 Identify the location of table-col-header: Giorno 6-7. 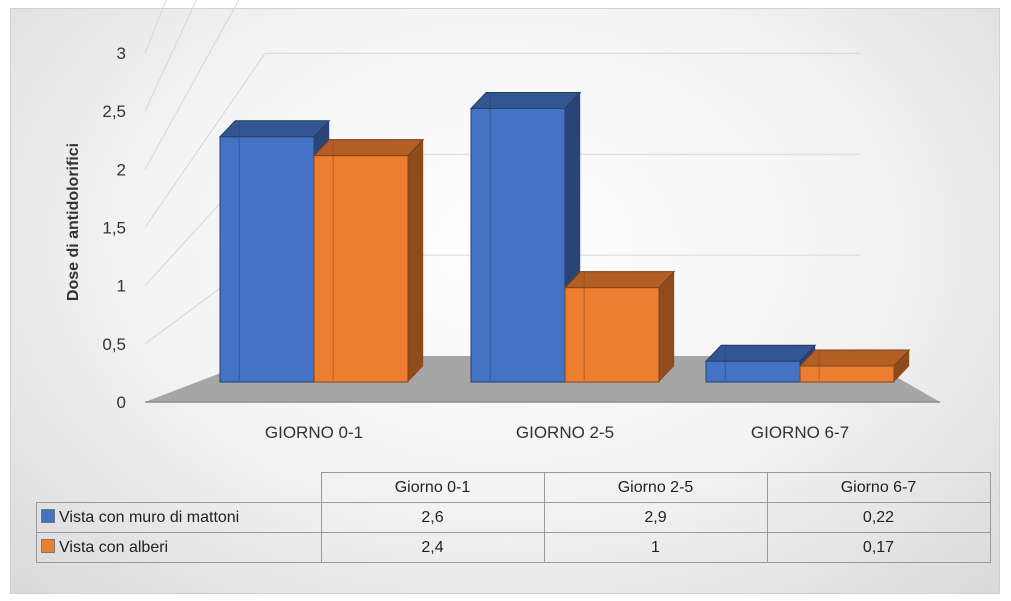
(878, 487).